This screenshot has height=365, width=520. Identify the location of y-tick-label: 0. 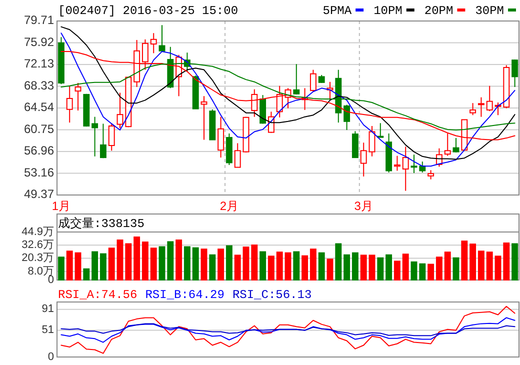
(51, 356).